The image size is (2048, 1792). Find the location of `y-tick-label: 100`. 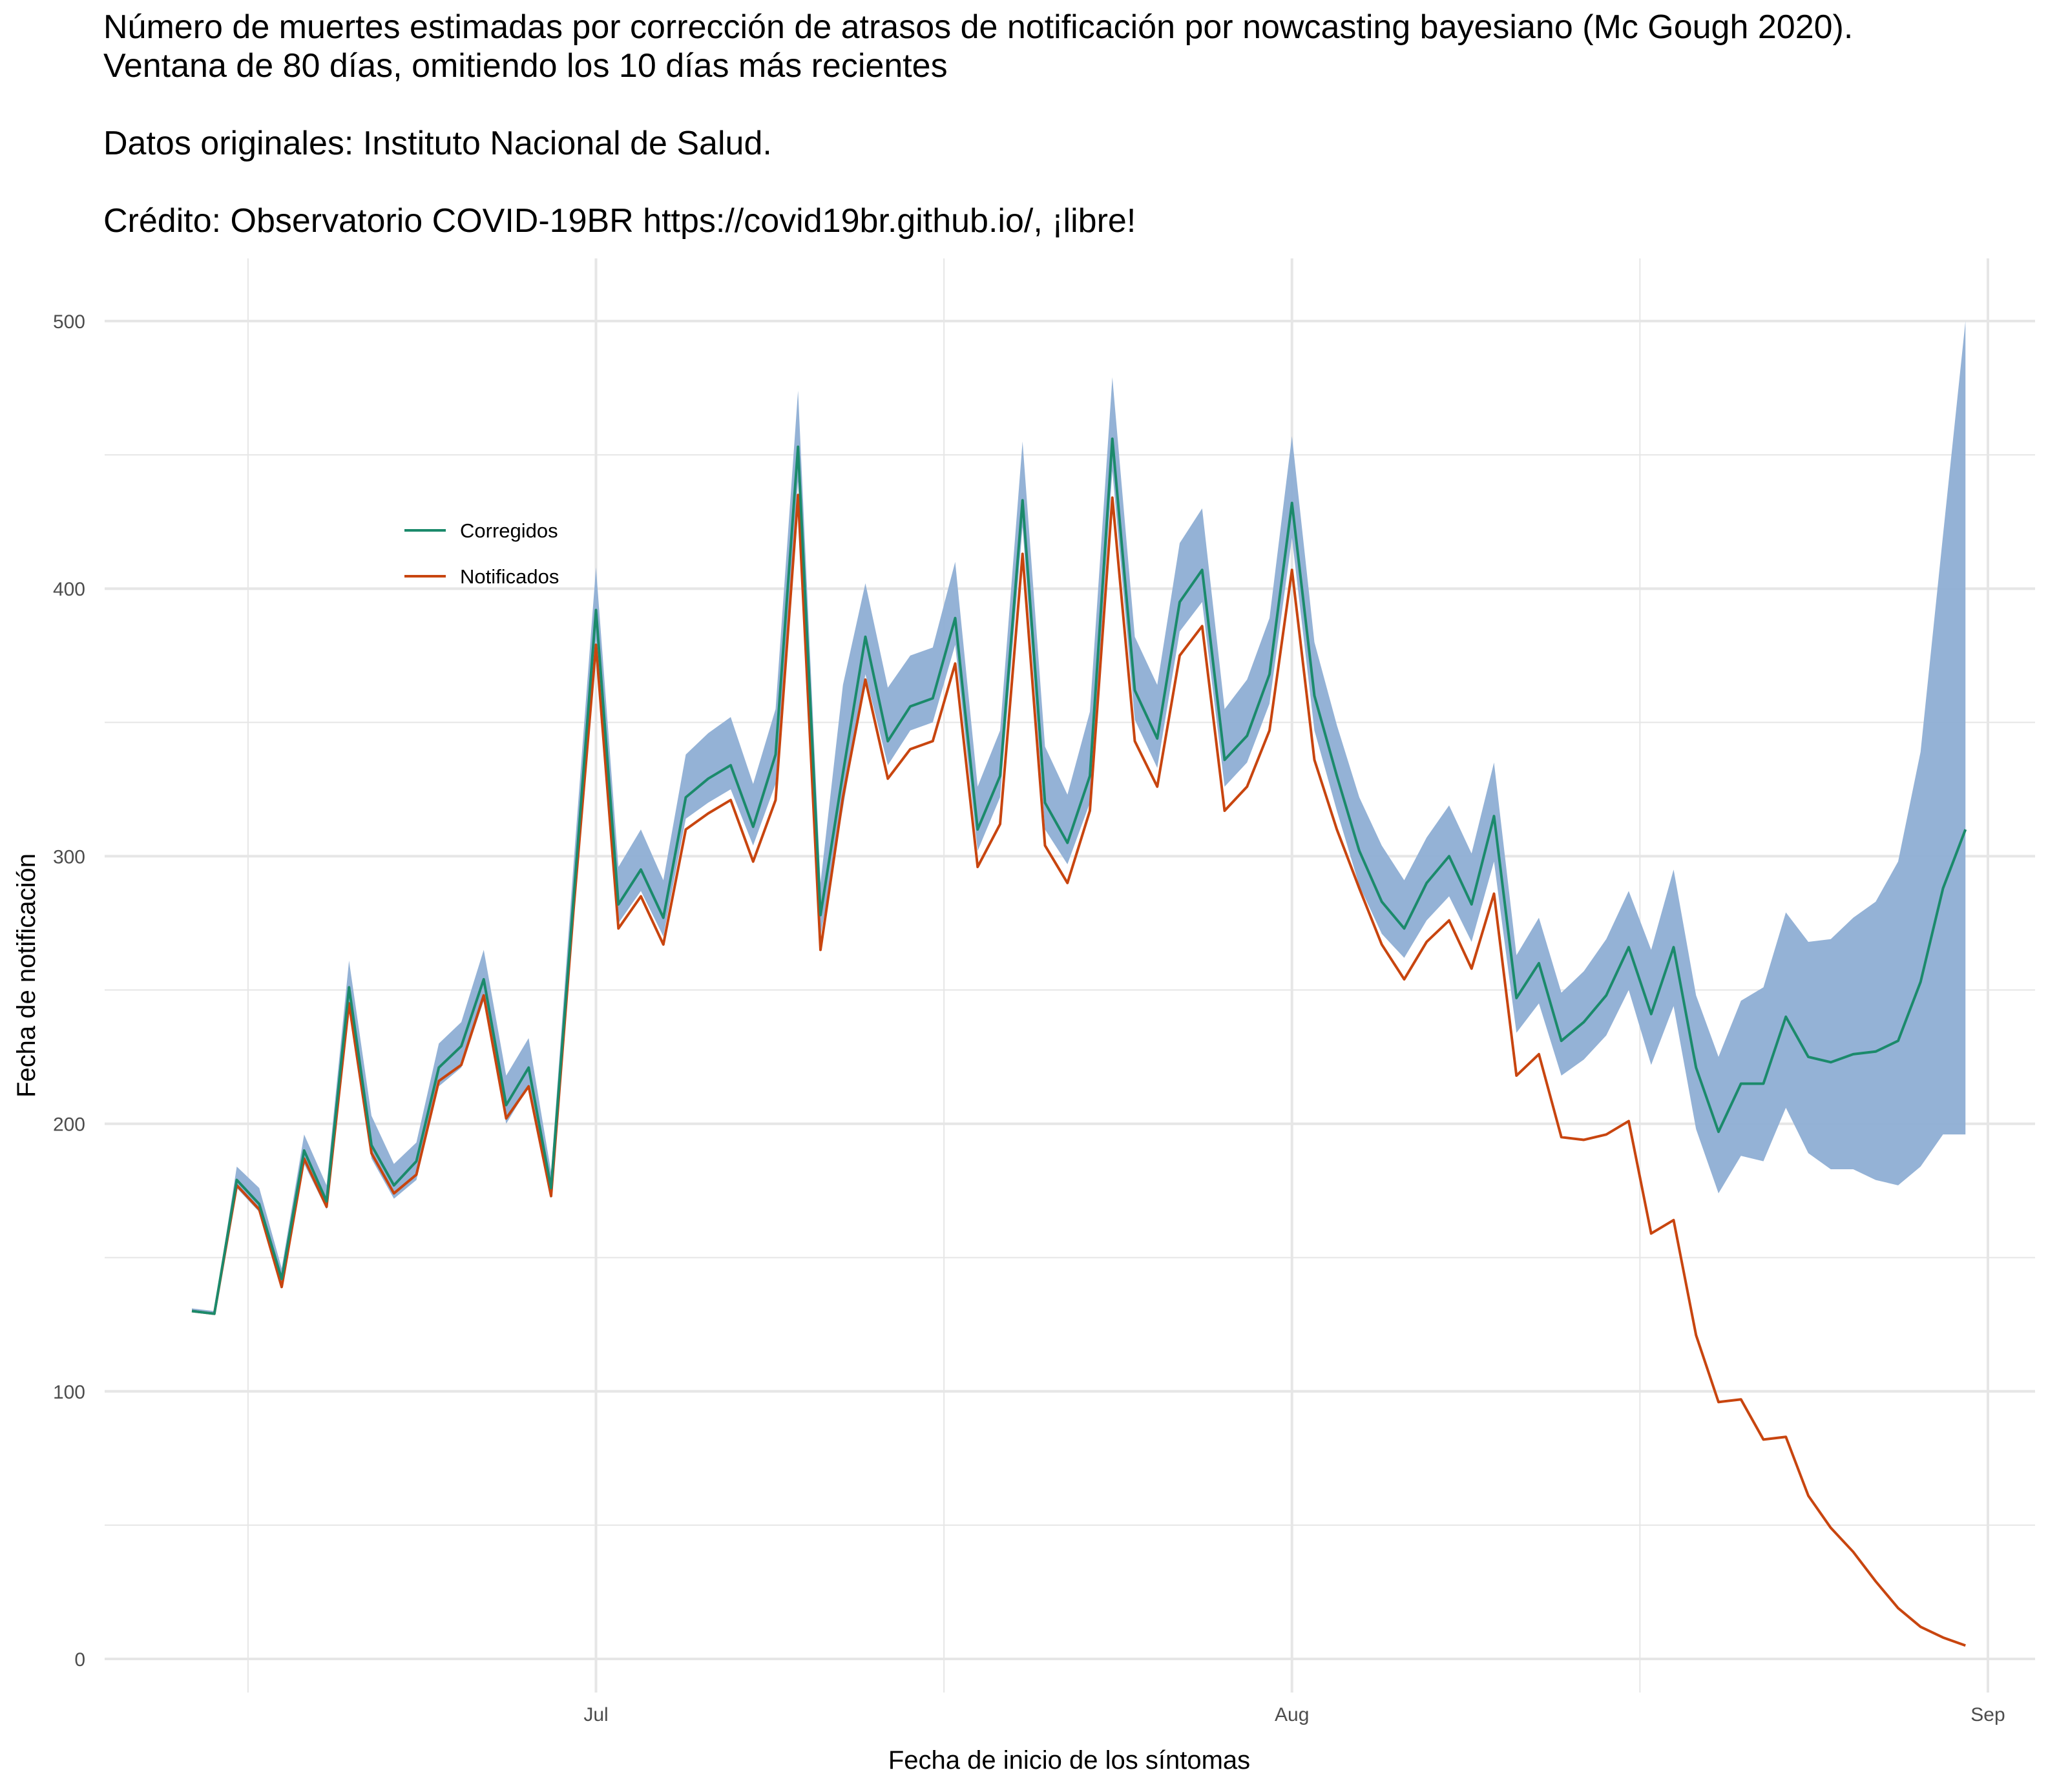

y-tick-label: 100 is located at coordinates (69, 1392).